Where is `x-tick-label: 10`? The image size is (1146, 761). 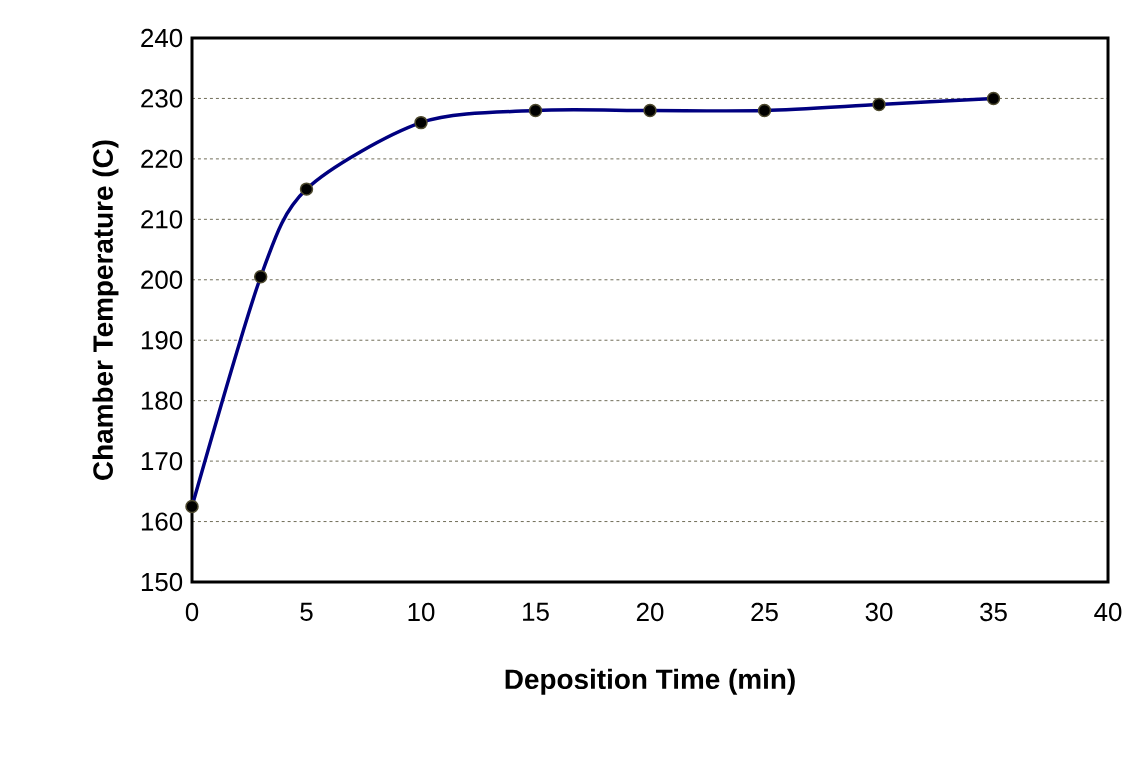 x-tick-label: 10 is located at coordinates (421, 612).